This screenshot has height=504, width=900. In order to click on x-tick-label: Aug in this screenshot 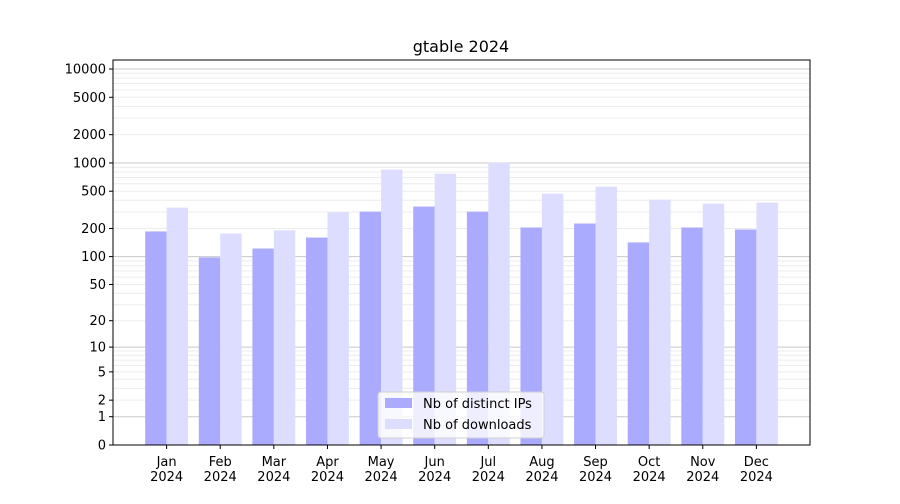, I will do `click(541, 462)`.